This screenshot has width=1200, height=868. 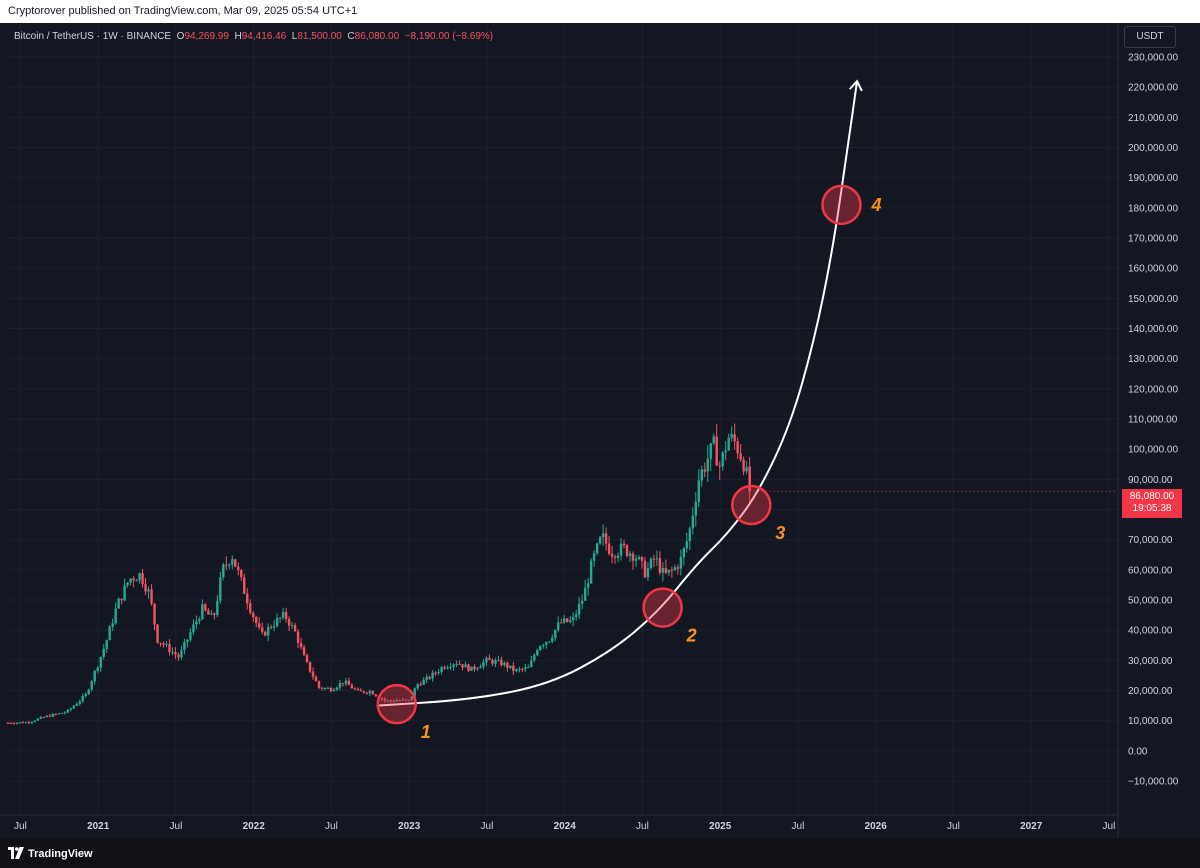 What do you see at coordinates (1153, 450) in the screenshot?
I see `y-tick-label: 100,000.00` at bounding box center [1153, 450].